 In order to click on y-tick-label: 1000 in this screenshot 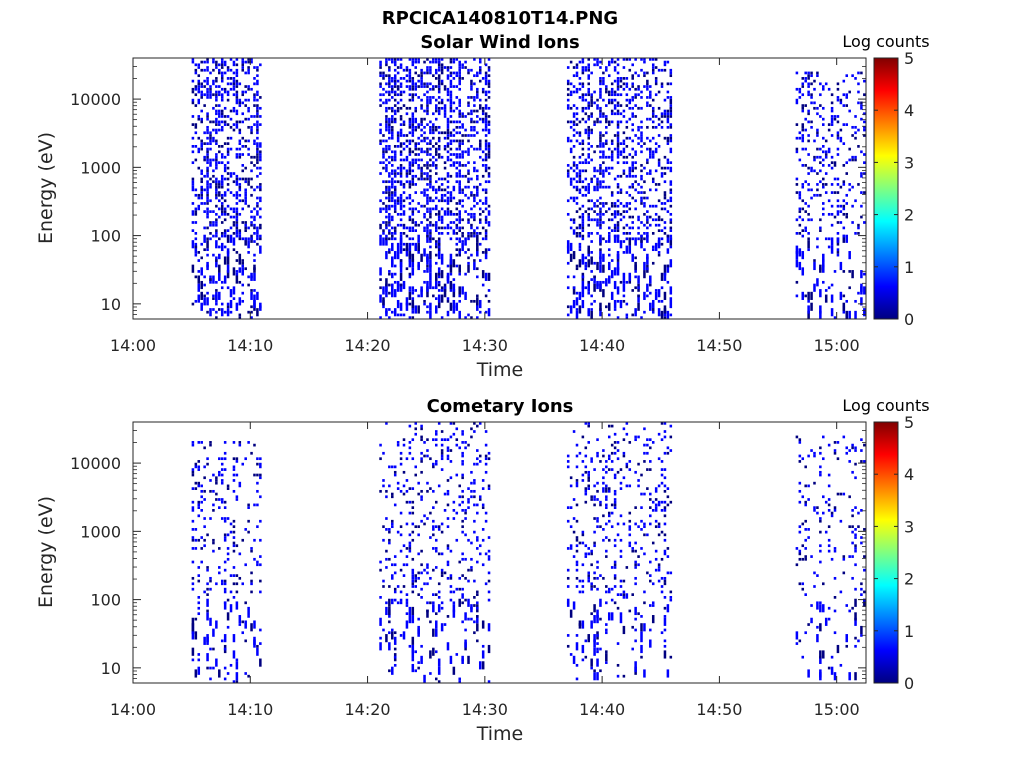, I will do `click(100, 167)`.